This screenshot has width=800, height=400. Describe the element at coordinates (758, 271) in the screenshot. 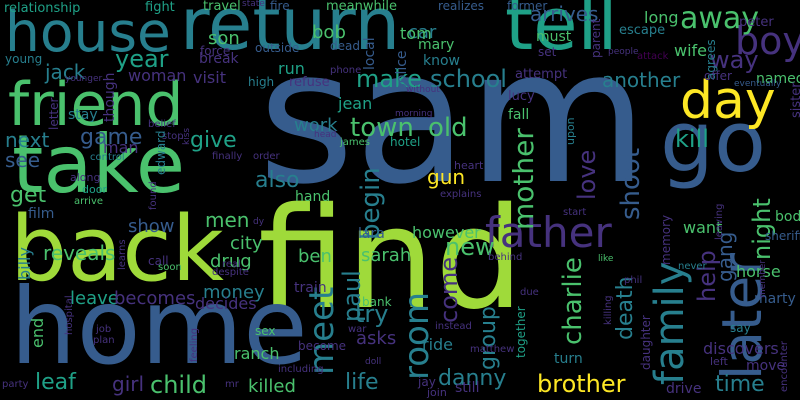

I see `word-horse: horse` at that location.